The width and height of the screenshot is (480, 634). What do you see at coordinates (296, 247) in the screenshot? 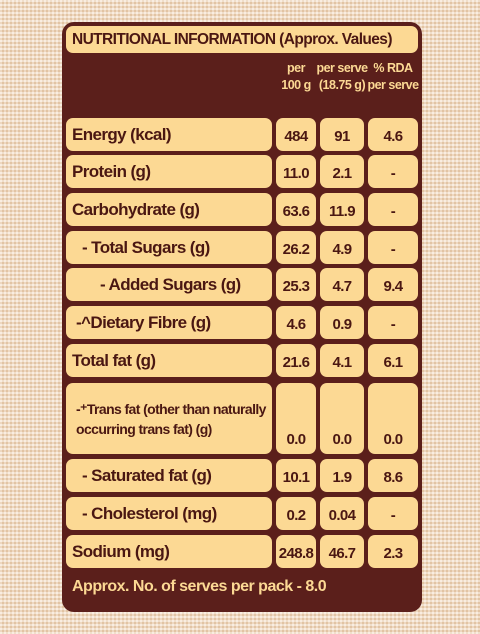
I see `value-cell: 26.2` at bounding box center [296, 247].